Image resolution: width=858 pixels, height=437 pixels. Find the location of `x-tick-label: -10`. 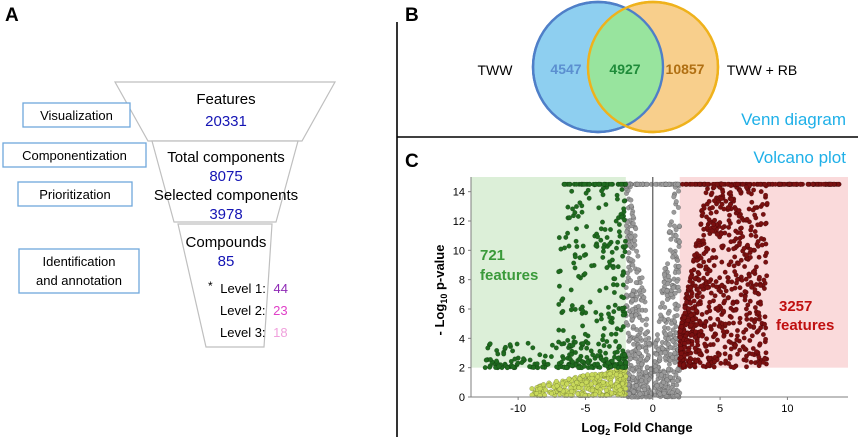

x-tick-label: -10 is located at coordinates (518, 409).